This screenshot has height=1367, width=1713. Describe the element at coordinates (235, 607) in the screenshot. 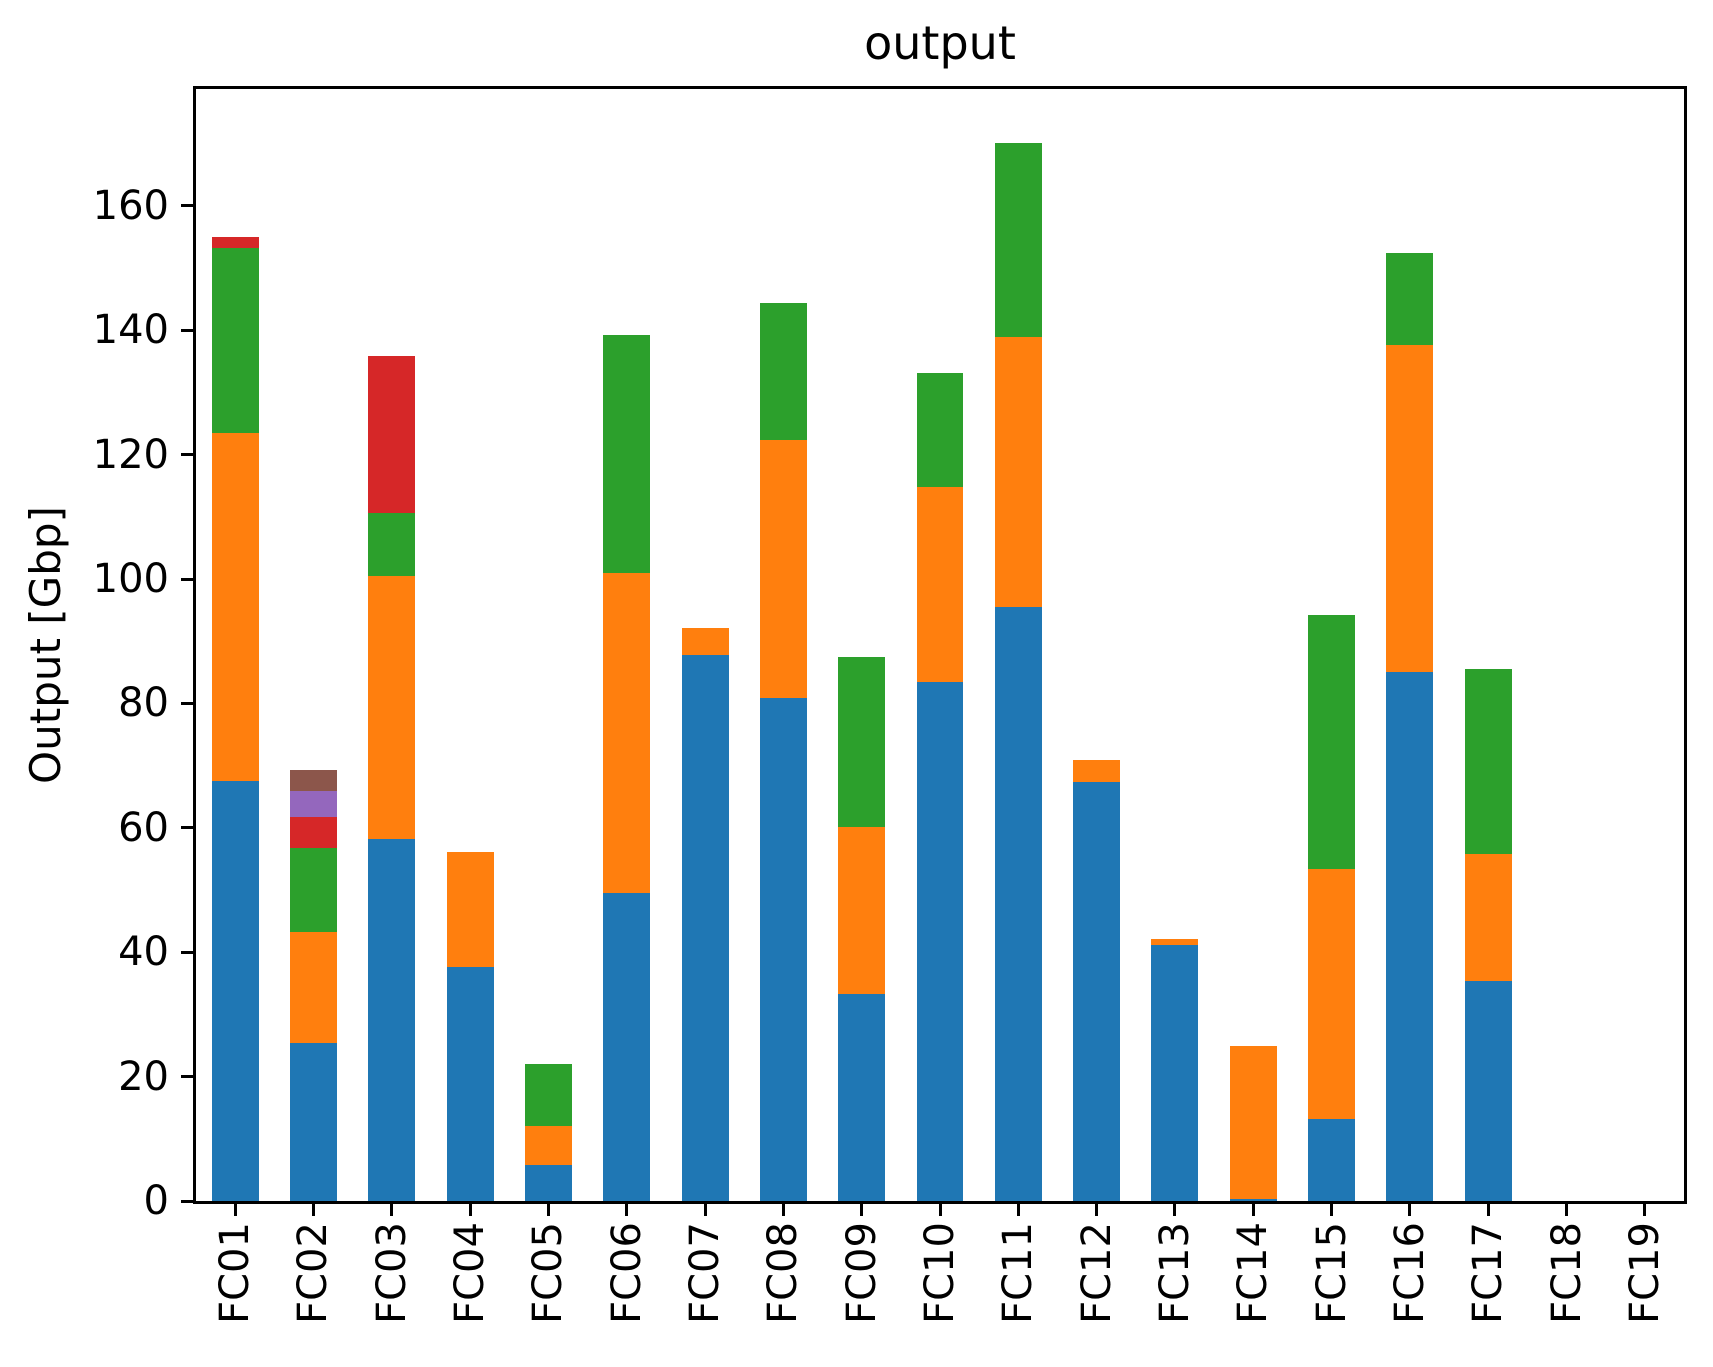

I see `bar-segment-FC01-orange` at that location.